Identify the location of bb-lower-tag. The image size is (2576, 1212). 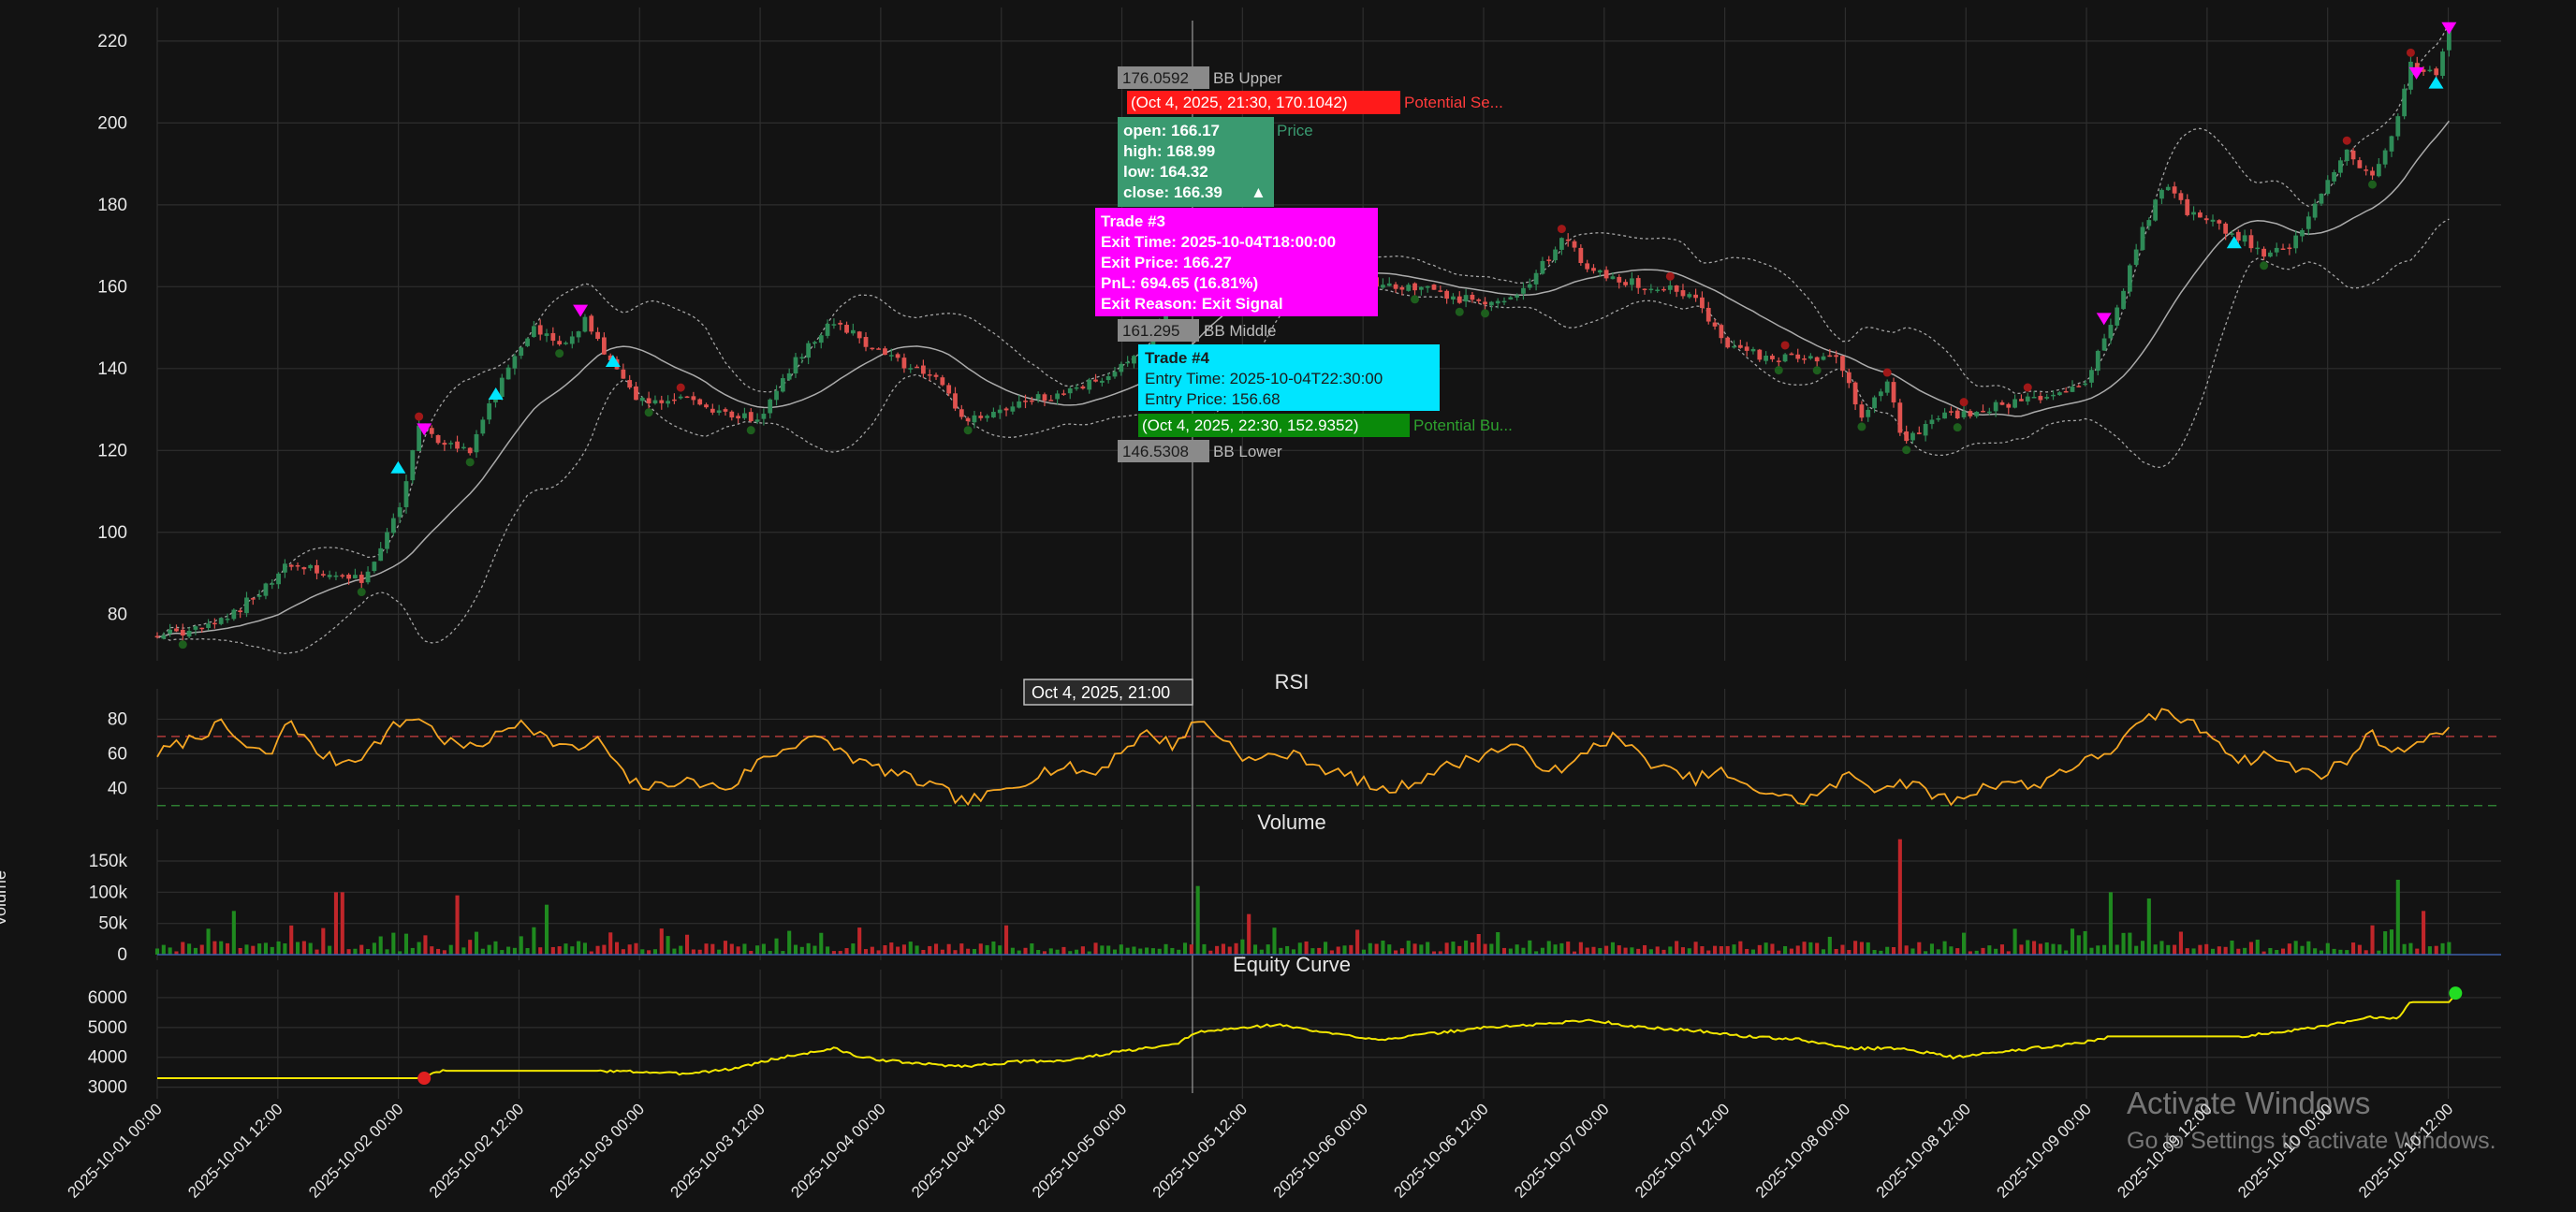
(1163, 451).